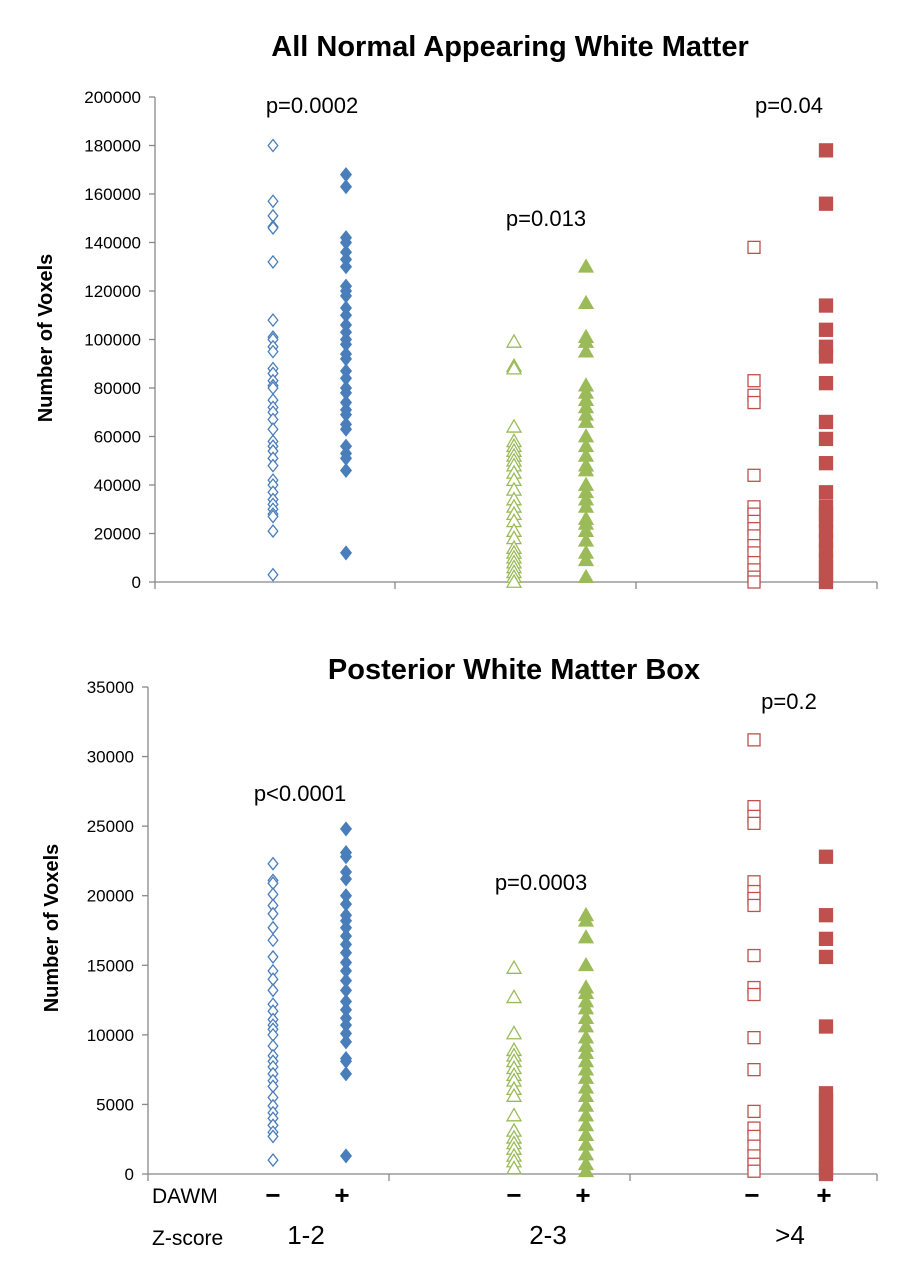  What do you see at coordinates (110, 1035) in the screenshot?
I see `y-tick-label: 10000` at bounding box center [110, 1035].